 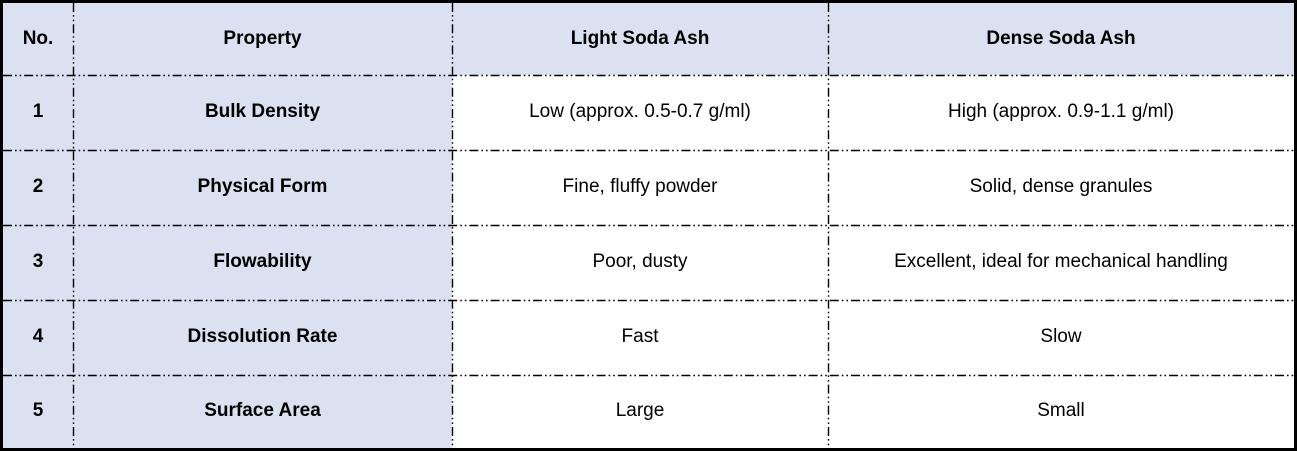 I want to click on light-soda-ash-cell: Low (approx. 0.5-0.7 g/ml), so click(x=640, y=112).